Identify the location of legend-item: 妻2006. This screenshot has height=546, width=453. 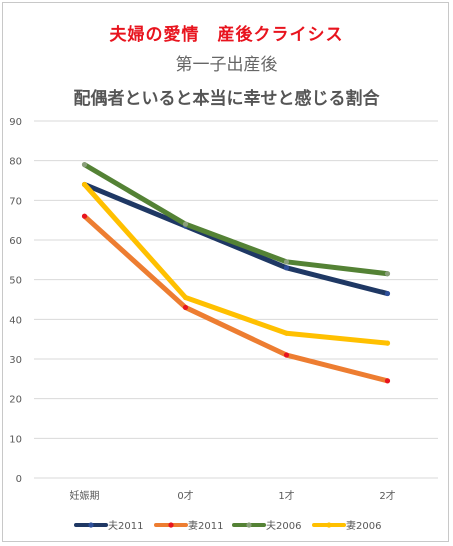
(346, 525).